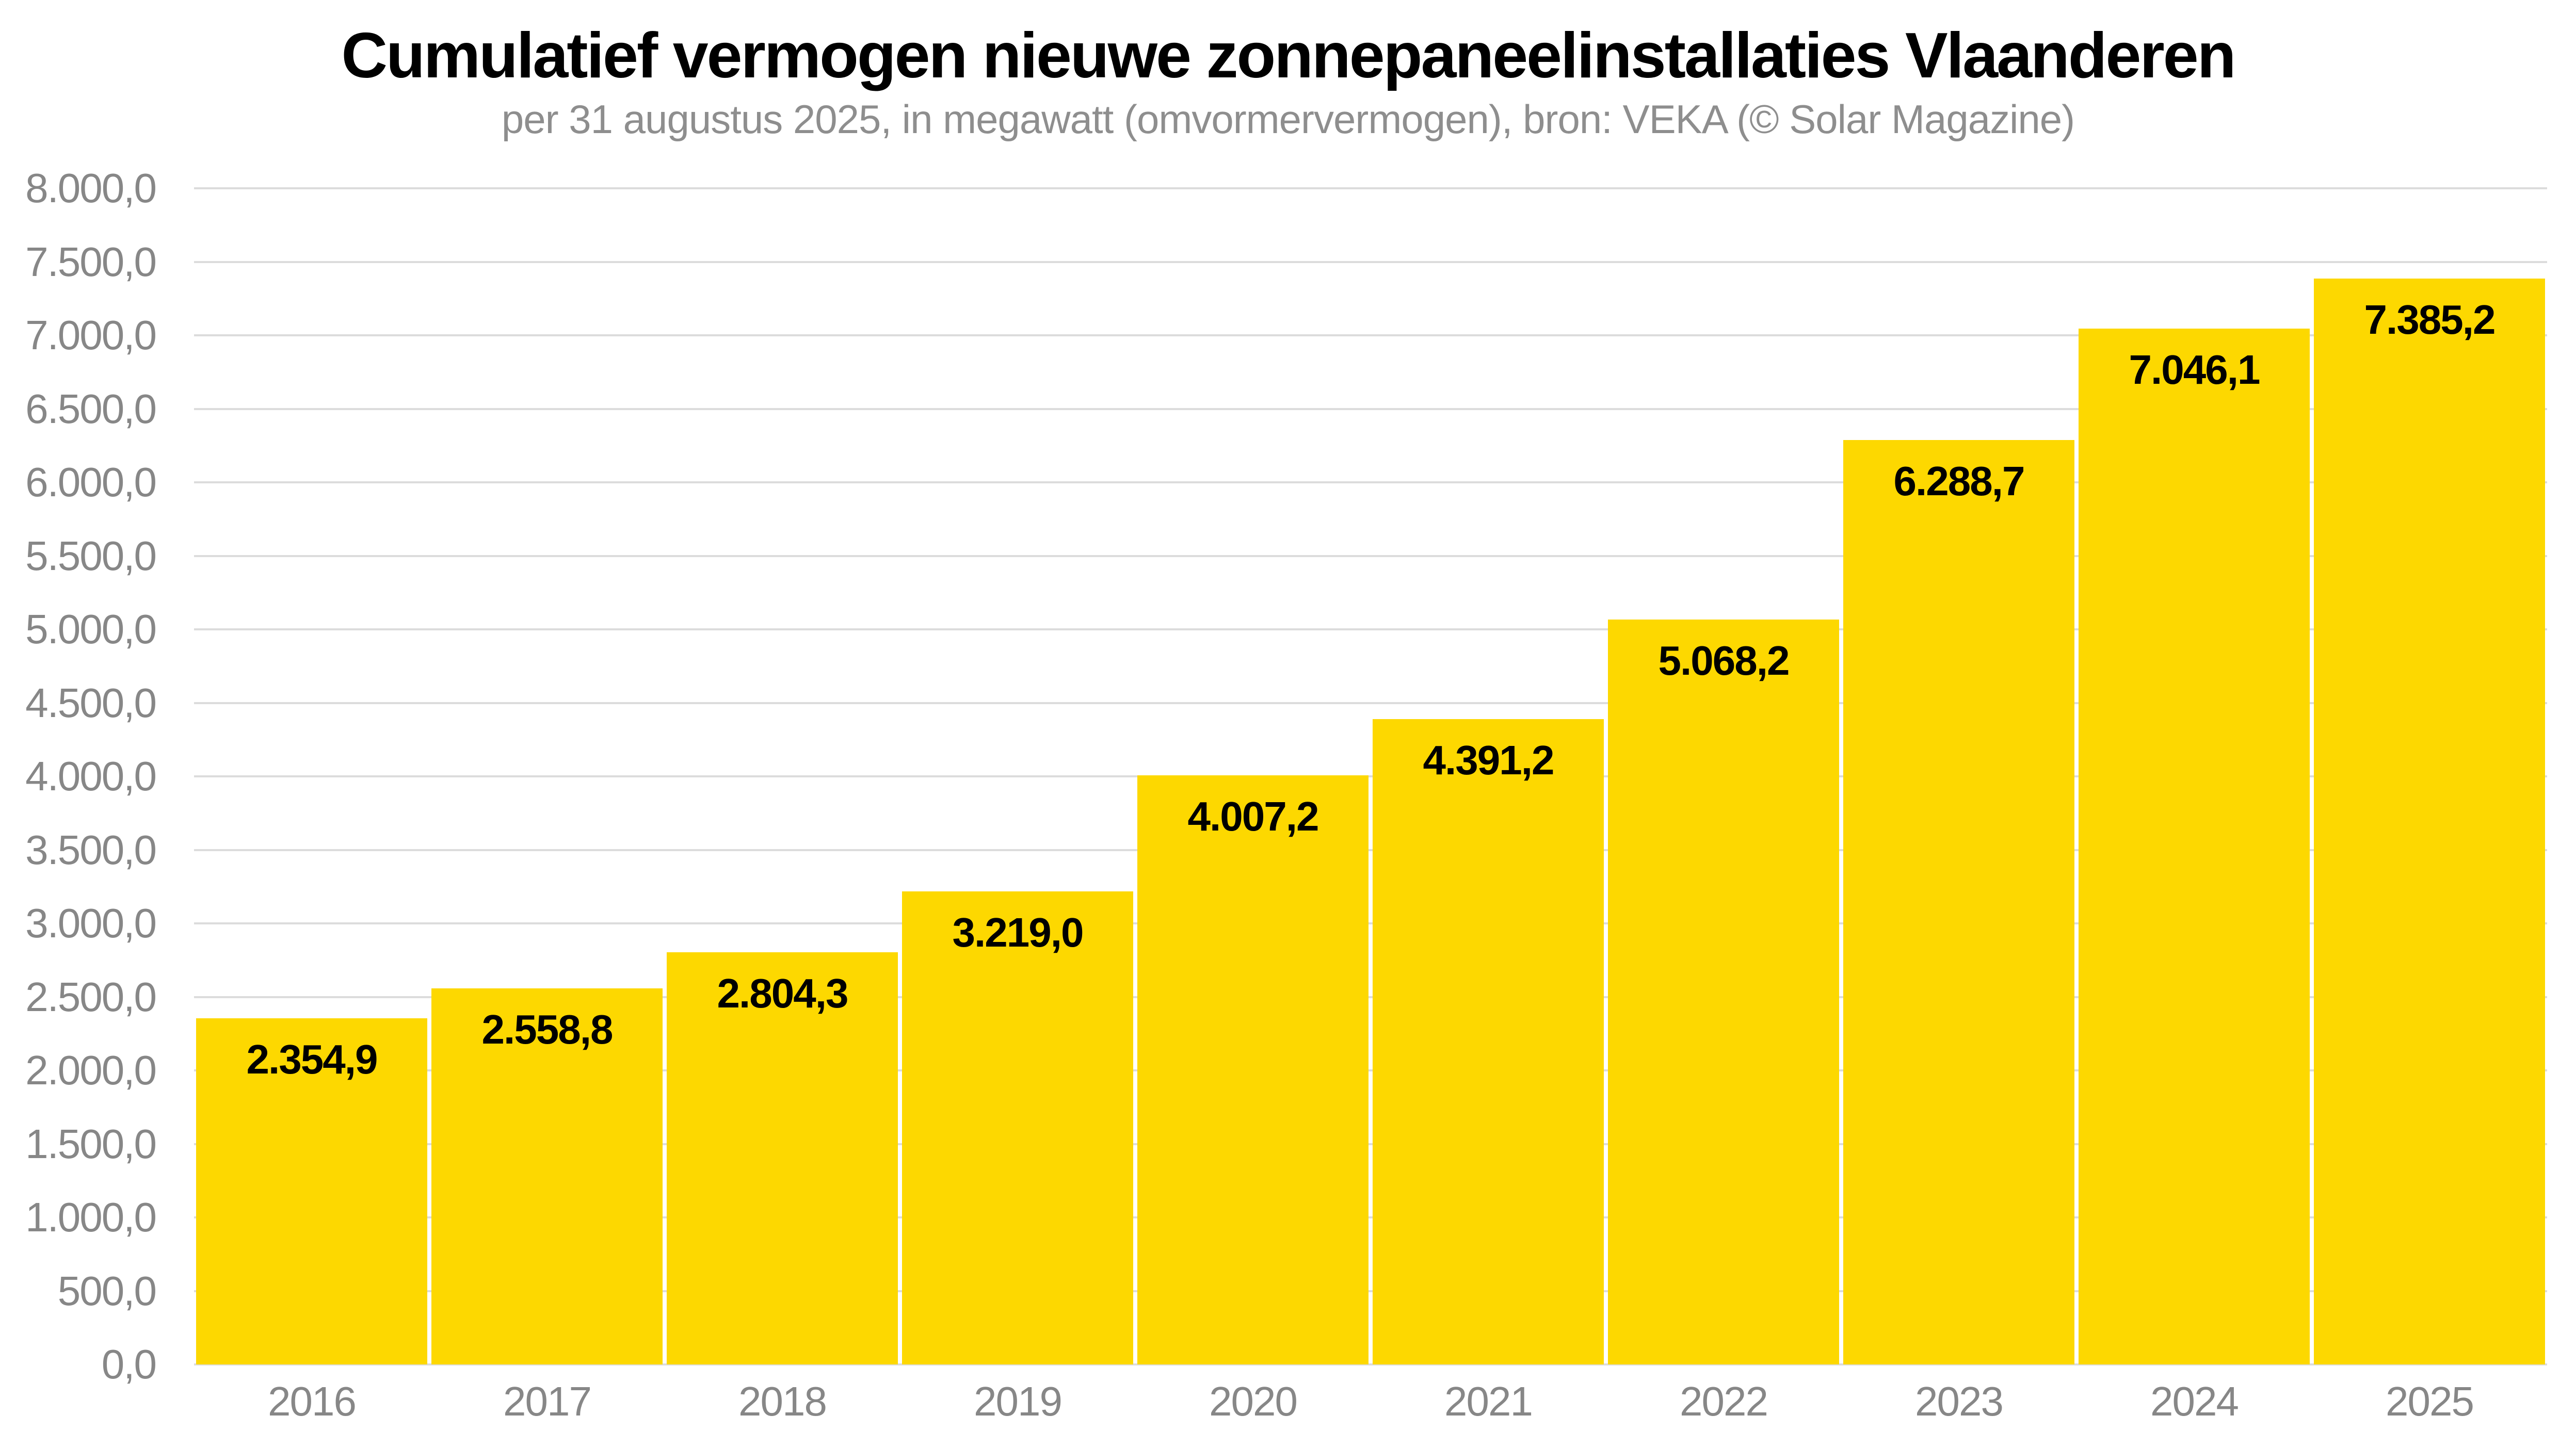 Image resolution: width=2576 pixels, height=1448 pixels. I want to click on y-axis-label: 5.000,0, so click(91, 629).